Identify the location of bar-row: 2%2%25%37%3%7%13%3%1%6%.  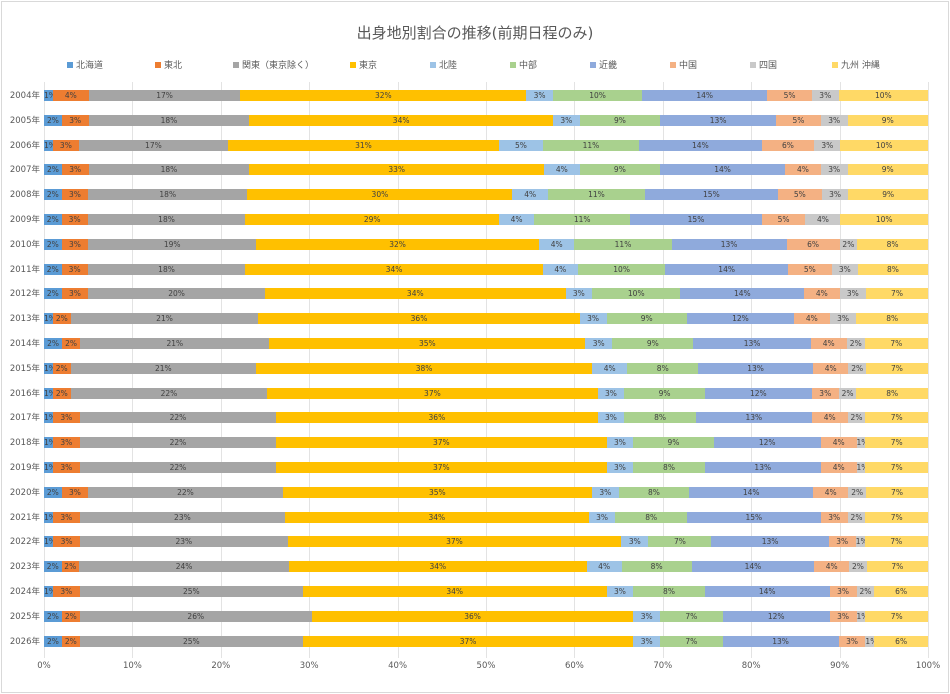
(486, 641).